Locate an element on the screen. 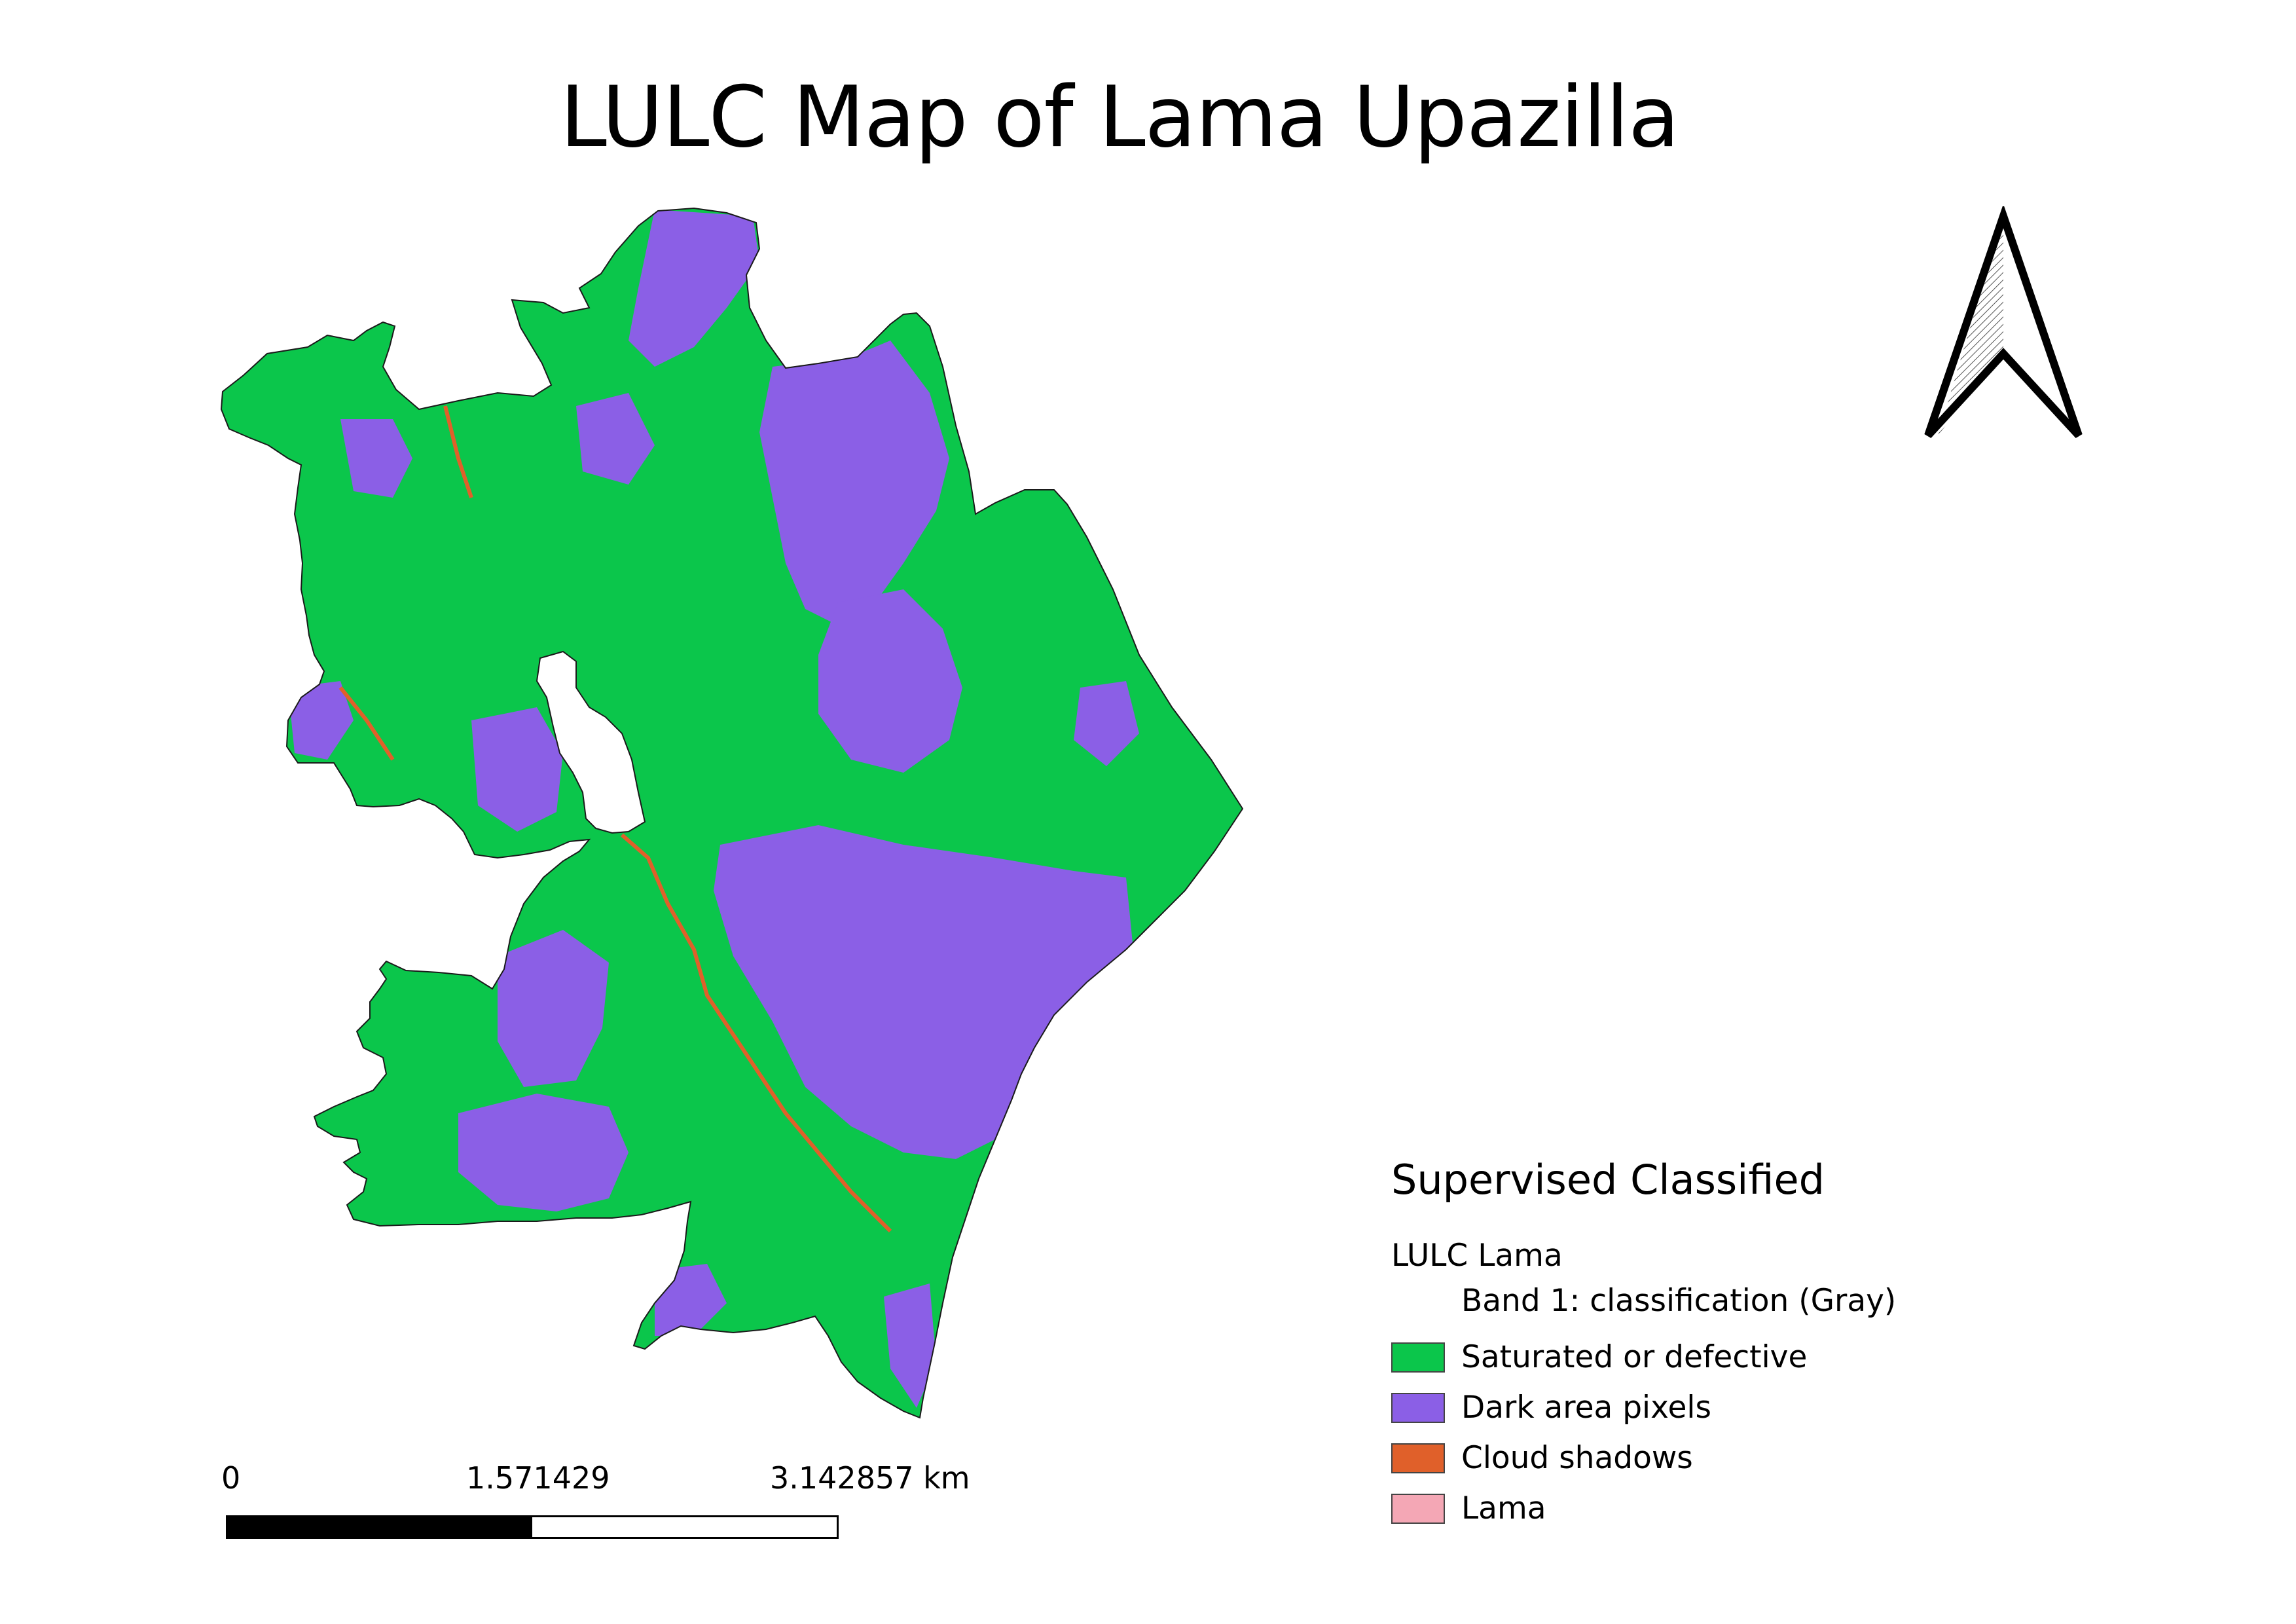 The height and width of the screenshot is (1624, 2296). dark-area-patch-central is located at coordinates (890, 681).